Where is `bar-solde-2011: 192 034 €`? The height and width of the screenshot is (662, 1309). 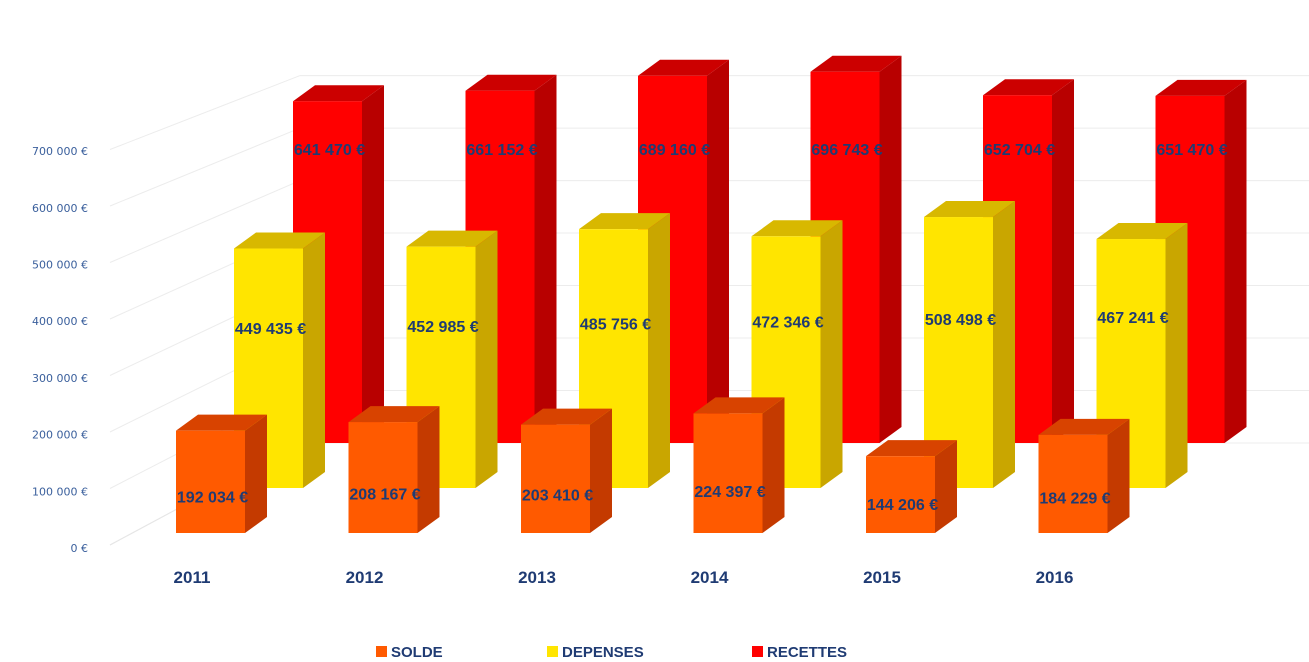 bar-solde-2011: 192 034 € is located at coordinates (221, 473).